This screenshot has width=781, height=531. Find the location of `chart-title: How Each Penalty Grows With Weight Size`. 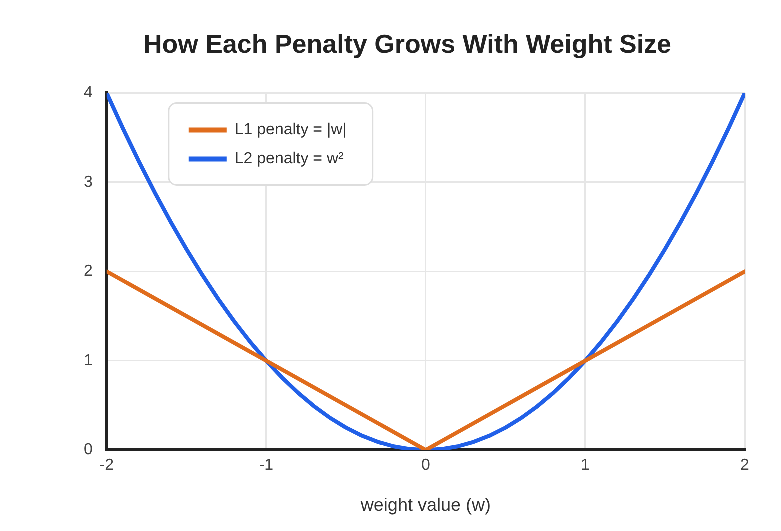

chart-title: How Each Penalty Grows With Weight Size is located at coordinates (407, 43).